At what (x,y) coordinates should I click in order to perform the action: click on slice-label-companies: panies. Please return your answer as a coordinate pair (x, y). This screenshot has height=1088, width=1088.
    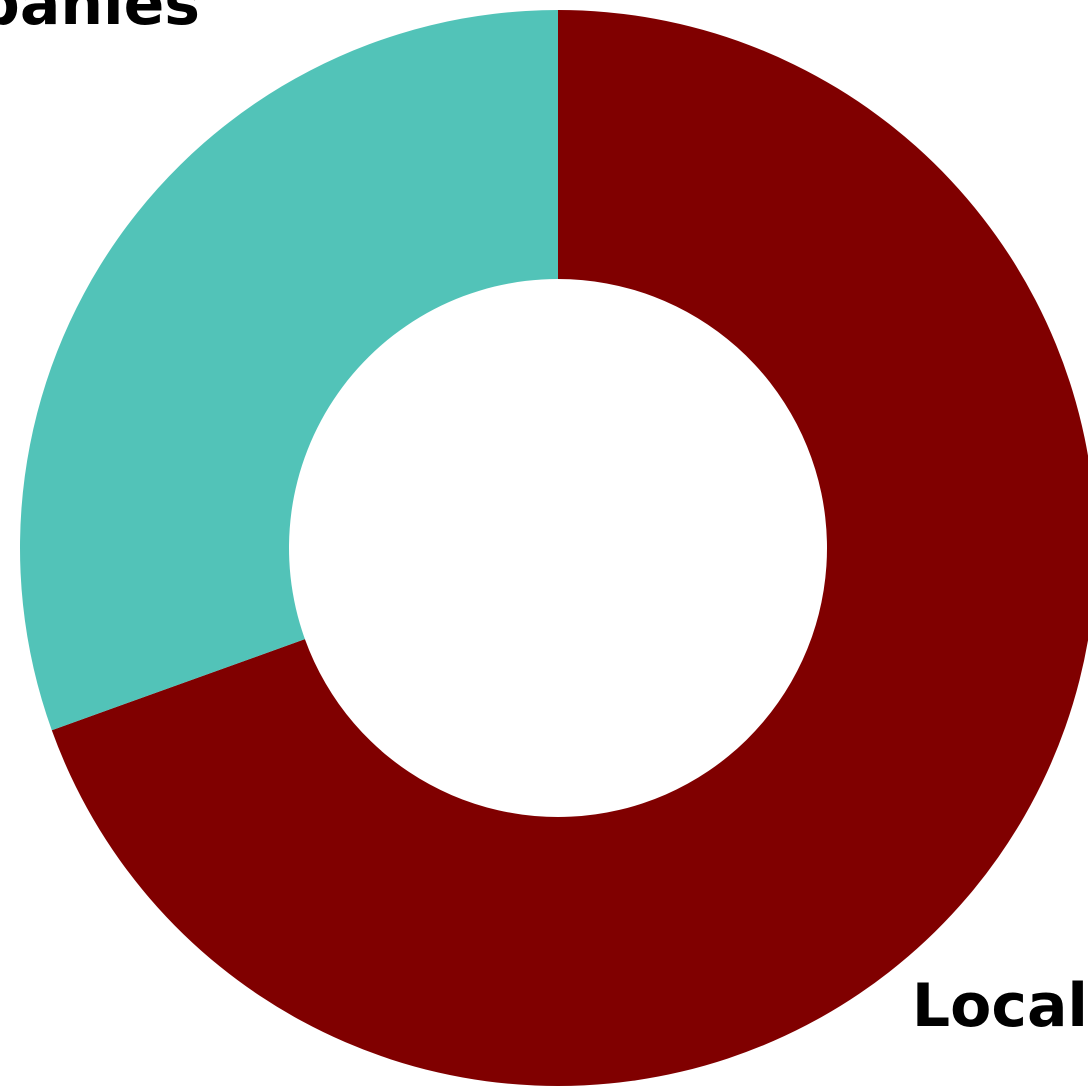
    Looking at the image, I should click on (100, 19).